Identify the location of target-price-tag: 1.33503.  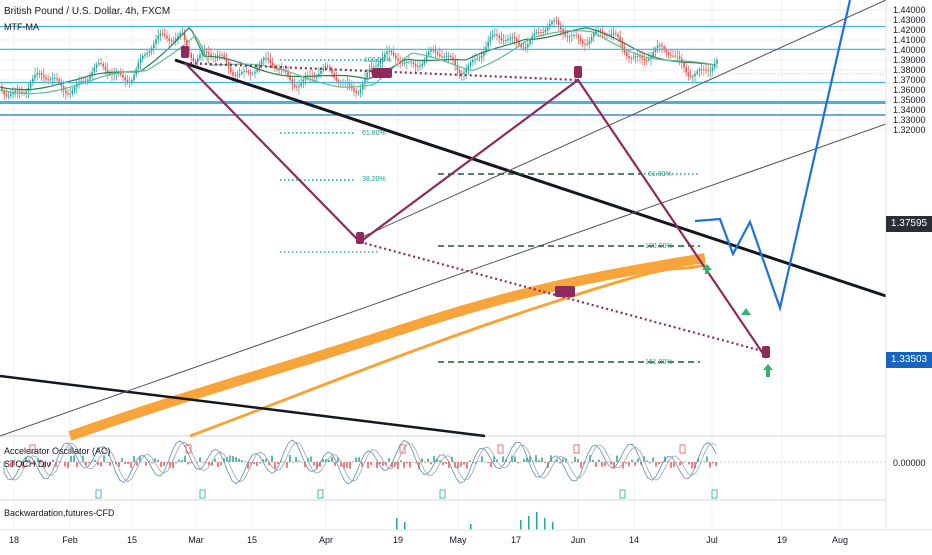
(909, 360).